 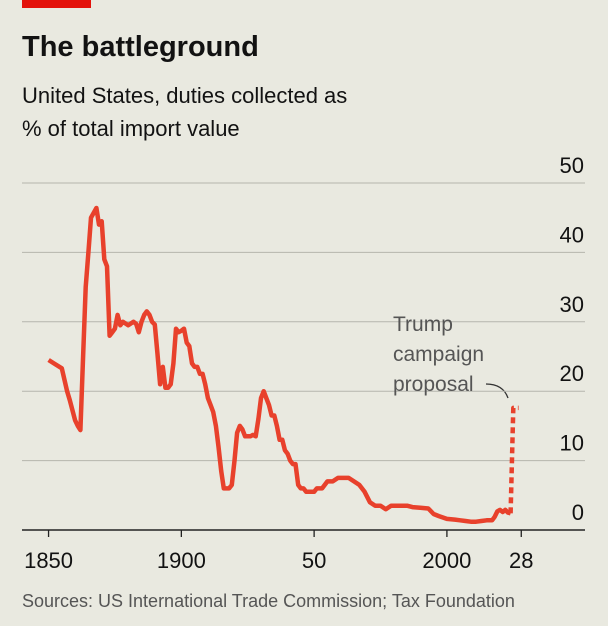 What do you see at coordinates (184, 95) in the screenshot?
I see `subtitle: United States, duties collected as` at bounding box center [184, 95].